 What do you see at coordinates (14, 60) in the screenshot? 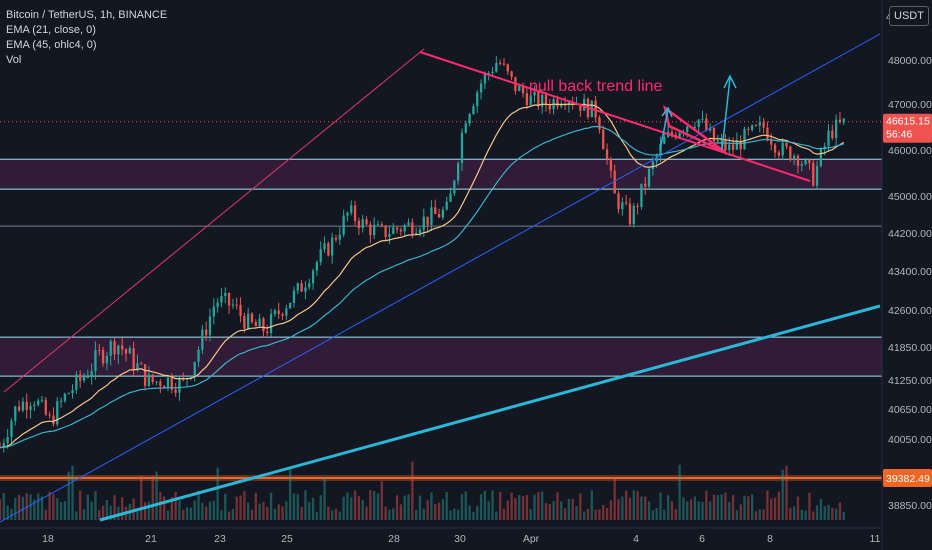
I see `legend-volume: Vol` at bounding box center [14, 60].